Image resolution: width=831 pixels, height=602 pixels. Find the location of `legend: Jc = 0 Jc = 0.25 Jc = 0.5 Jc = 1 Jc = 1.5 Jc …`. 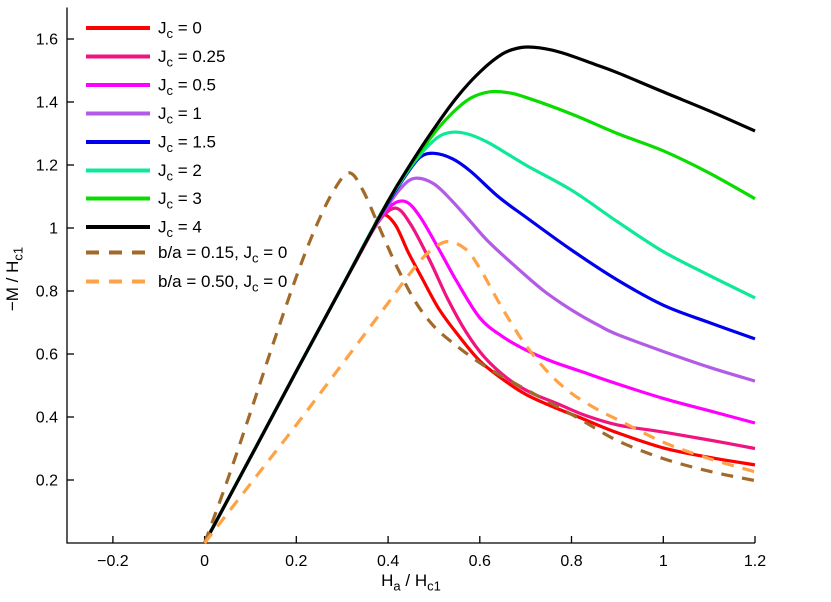

legend: Jc = 0 Jc = 0.25 Jc = 0.5 Jc = 1 Jc = 1.5 Jc … is located at coordinates (186, 156).